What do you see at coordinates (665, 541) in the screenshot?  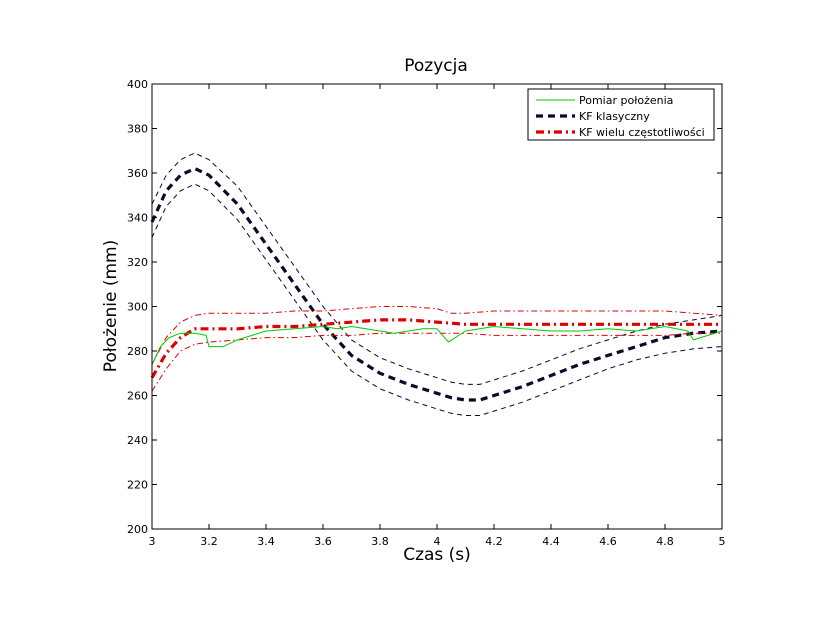 I see `x-tick-label: 4.8` at bounding box center [665, 541].